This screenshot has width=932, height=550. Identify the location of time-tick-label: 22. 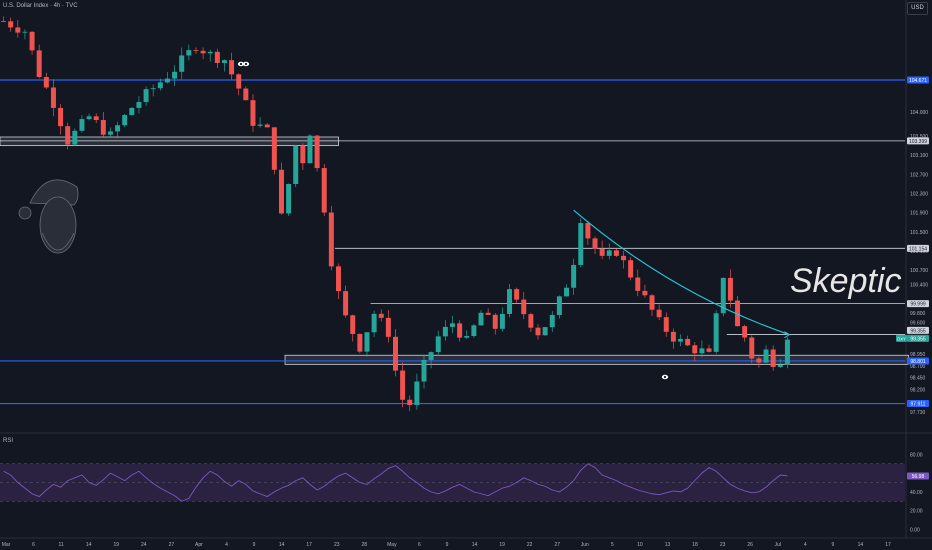
(530, 545).